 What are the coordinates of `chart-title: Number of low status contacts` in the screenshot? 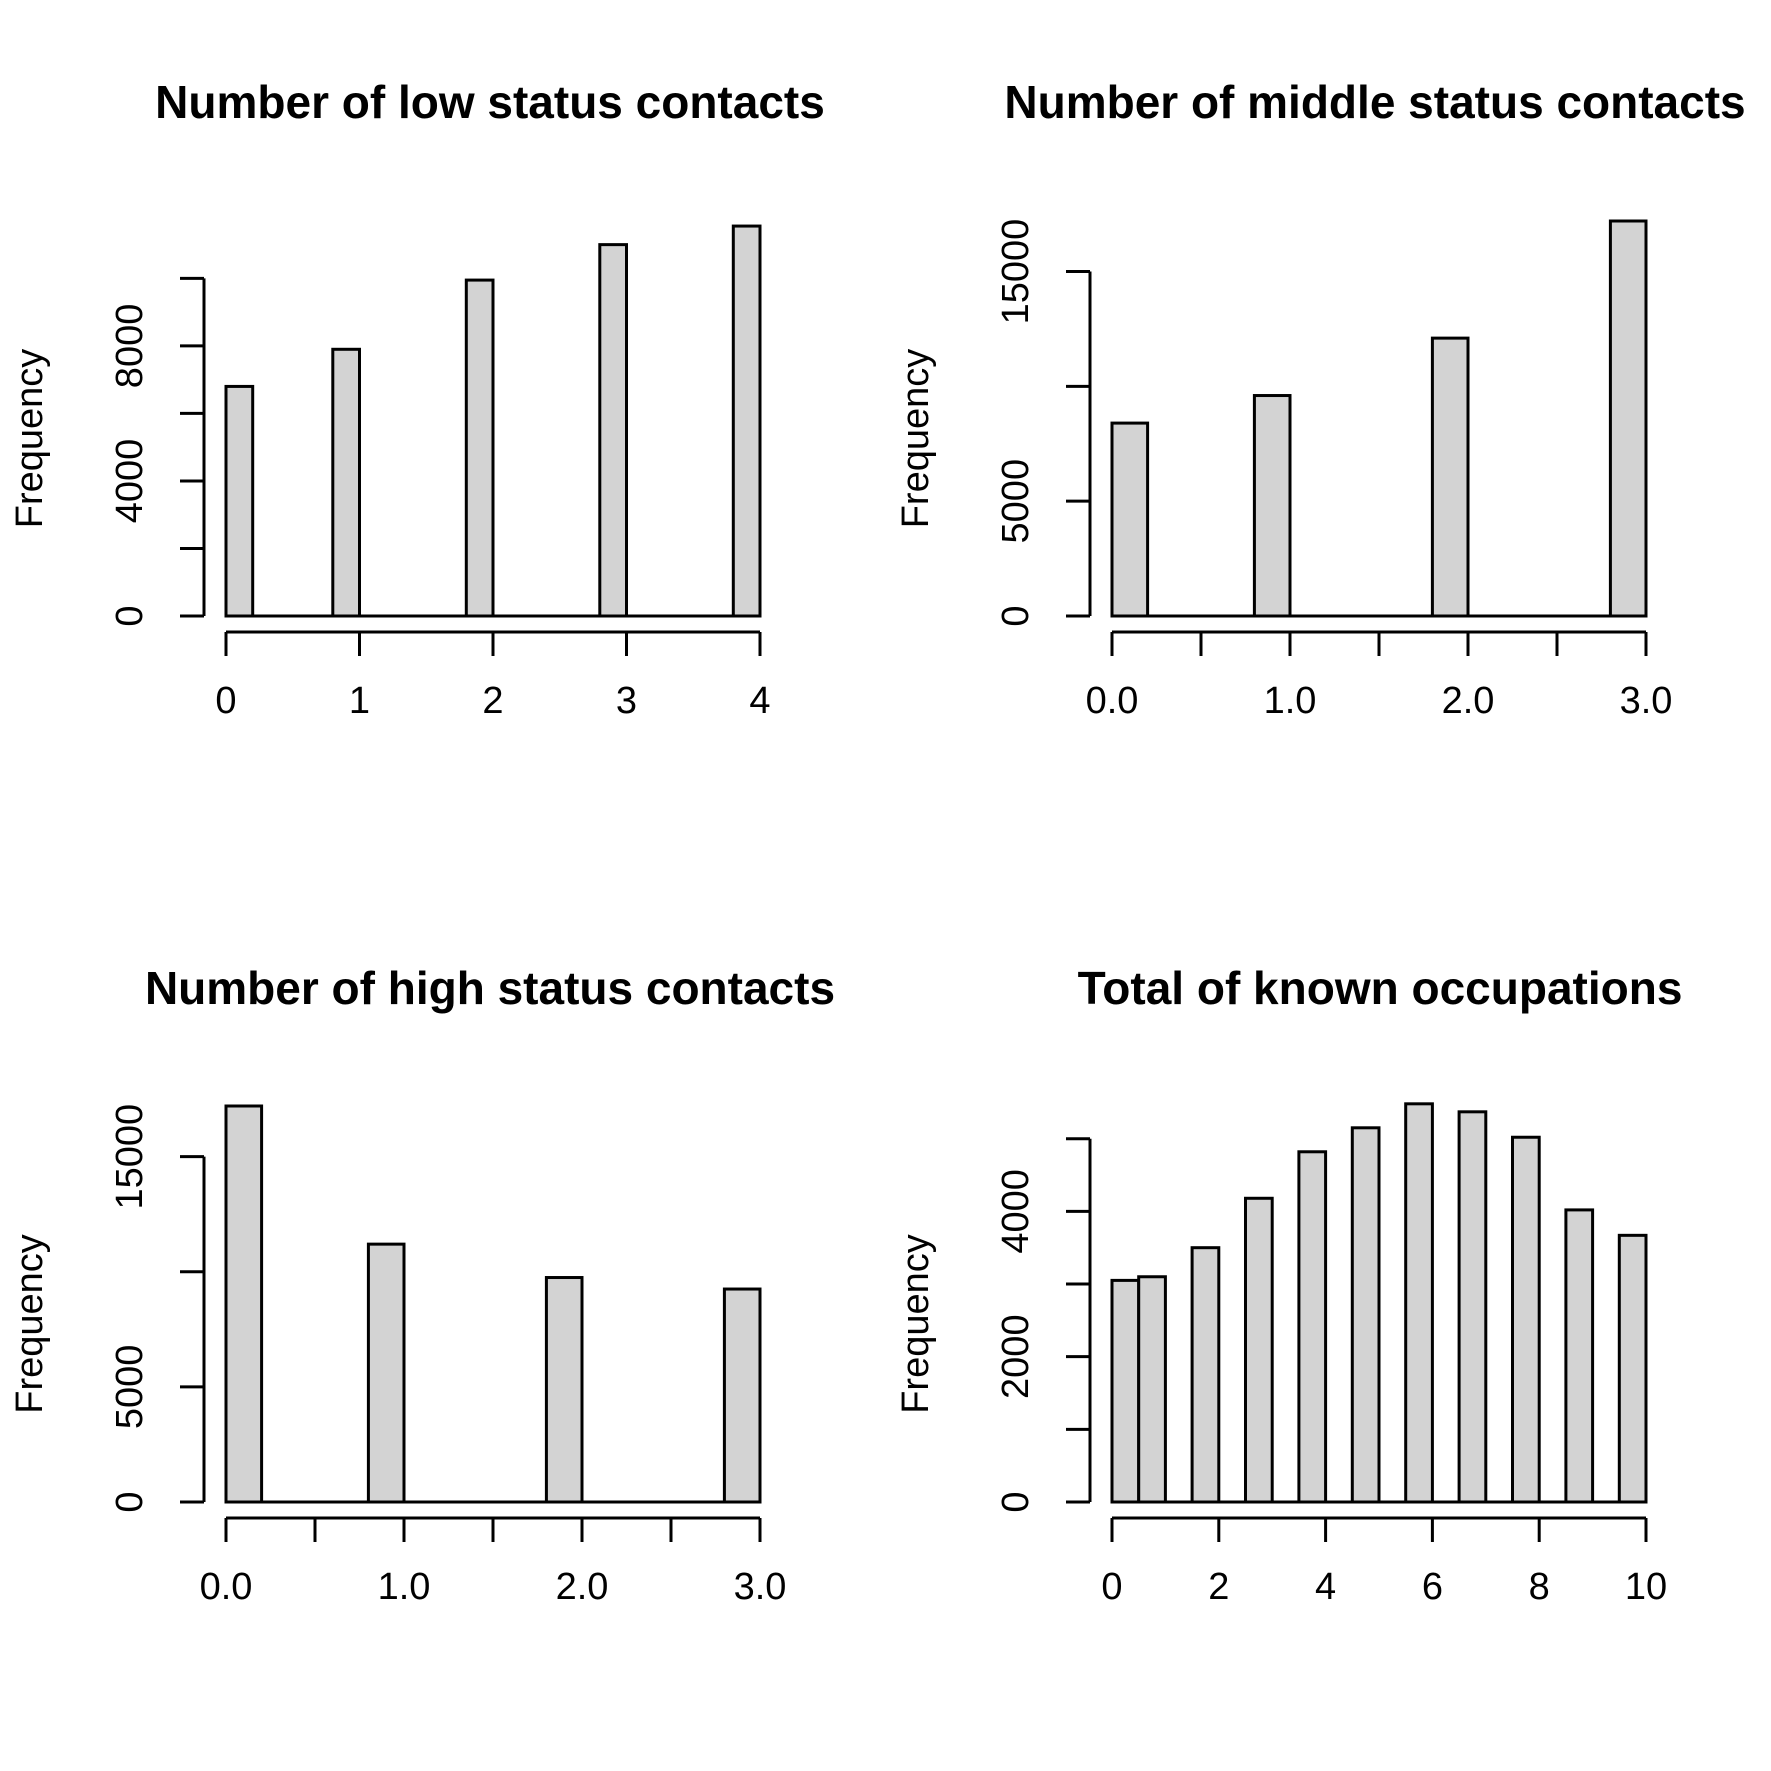 It's located at (490, 102).